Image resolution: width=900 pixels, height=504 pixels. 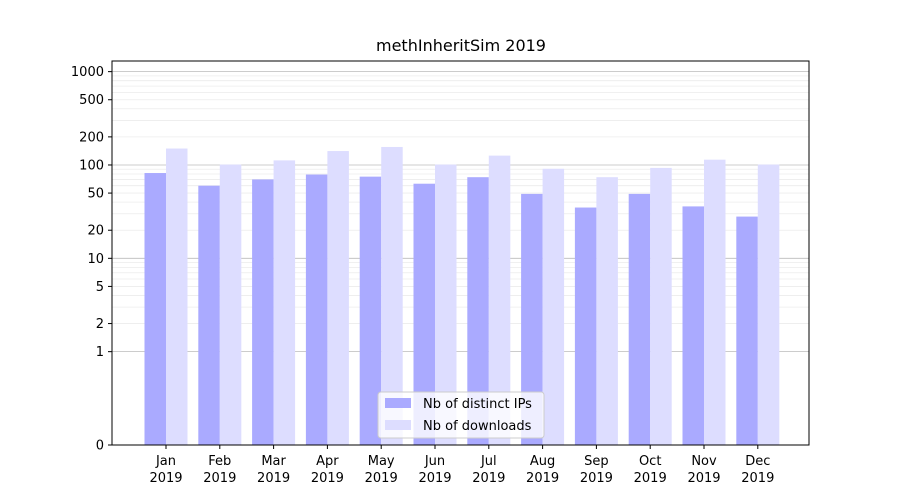 I want to click on y-tick-label: 10, so click(x=95, y=259).